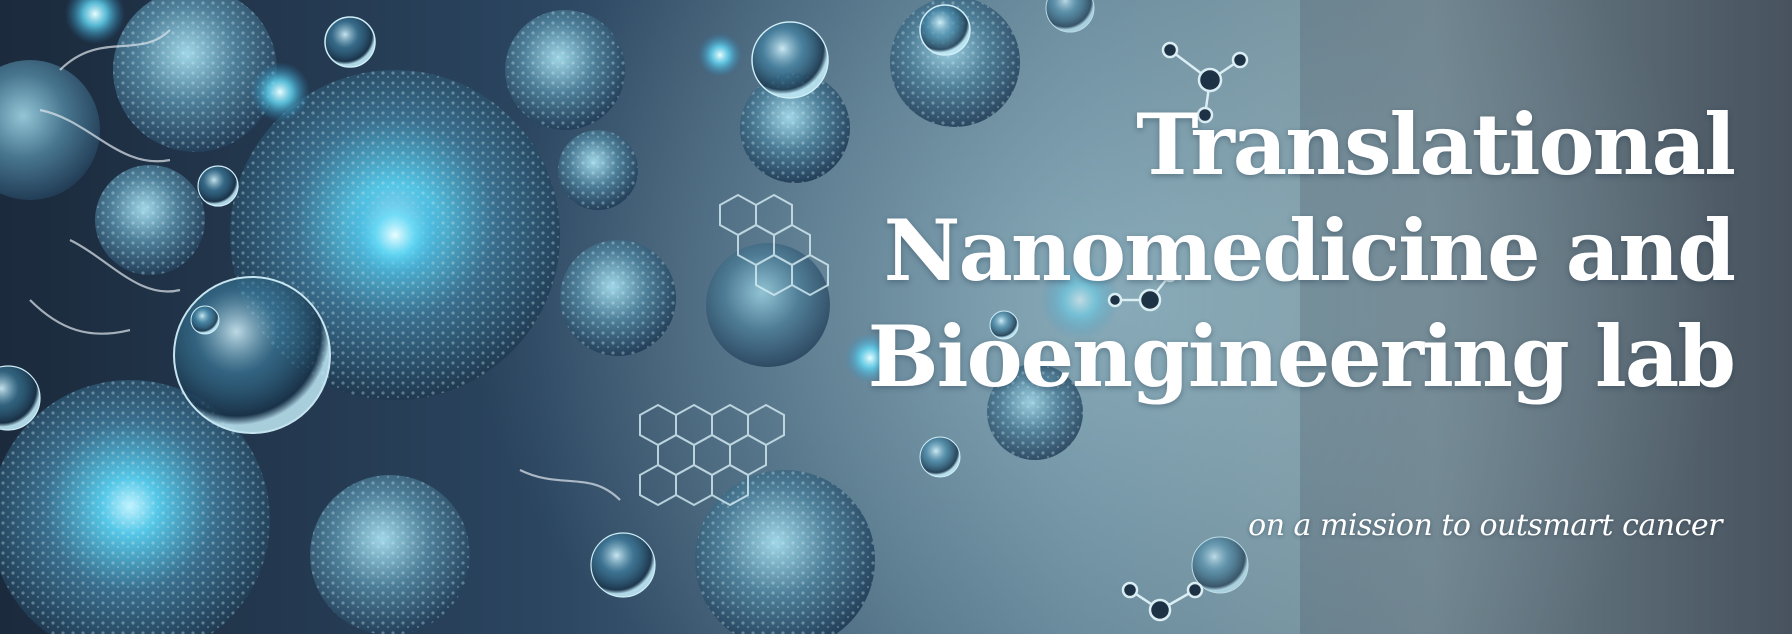 The width and height of the screenshot is (1792, 634). I want to click on title-line-3: Bioengineering lab, so click(1301, 356).